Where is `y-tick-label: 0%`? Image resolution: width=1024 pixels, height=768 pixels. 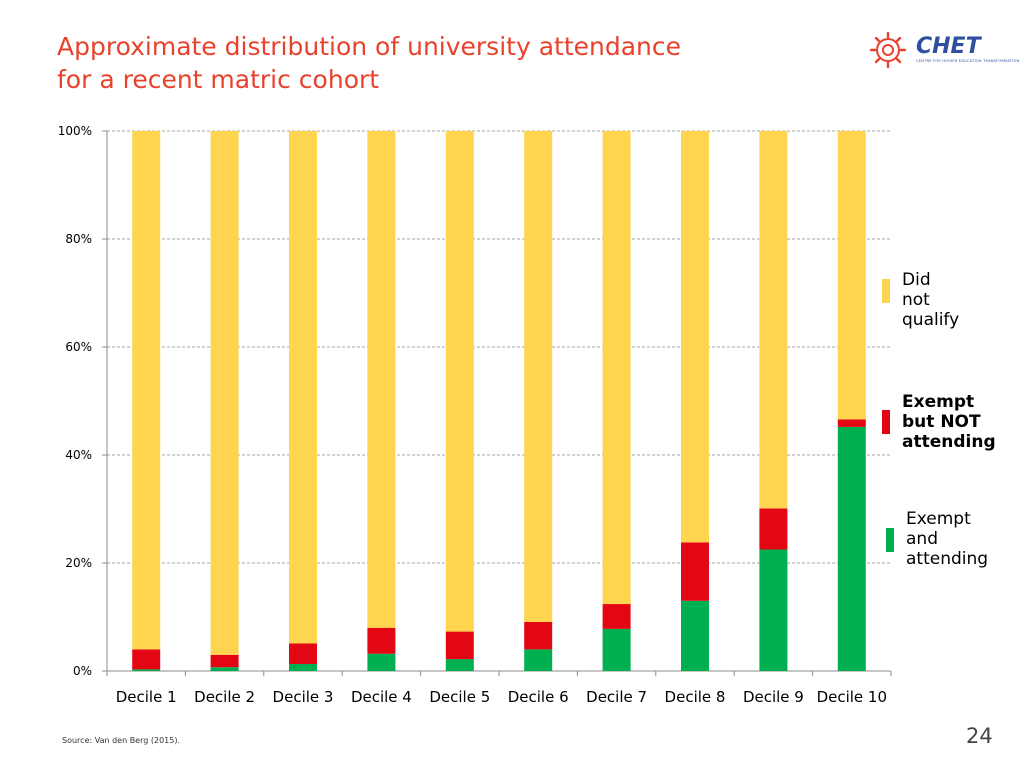
y-tick-label: 0% is located at coordinates (82, 671).